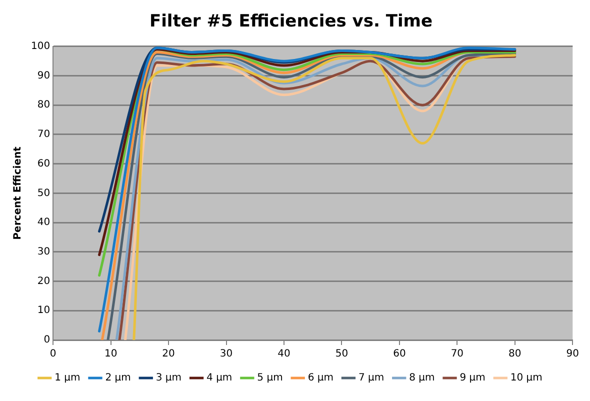 The image size is (590, 401). I want to click on x-tick-label: 70, so click(457, 354).